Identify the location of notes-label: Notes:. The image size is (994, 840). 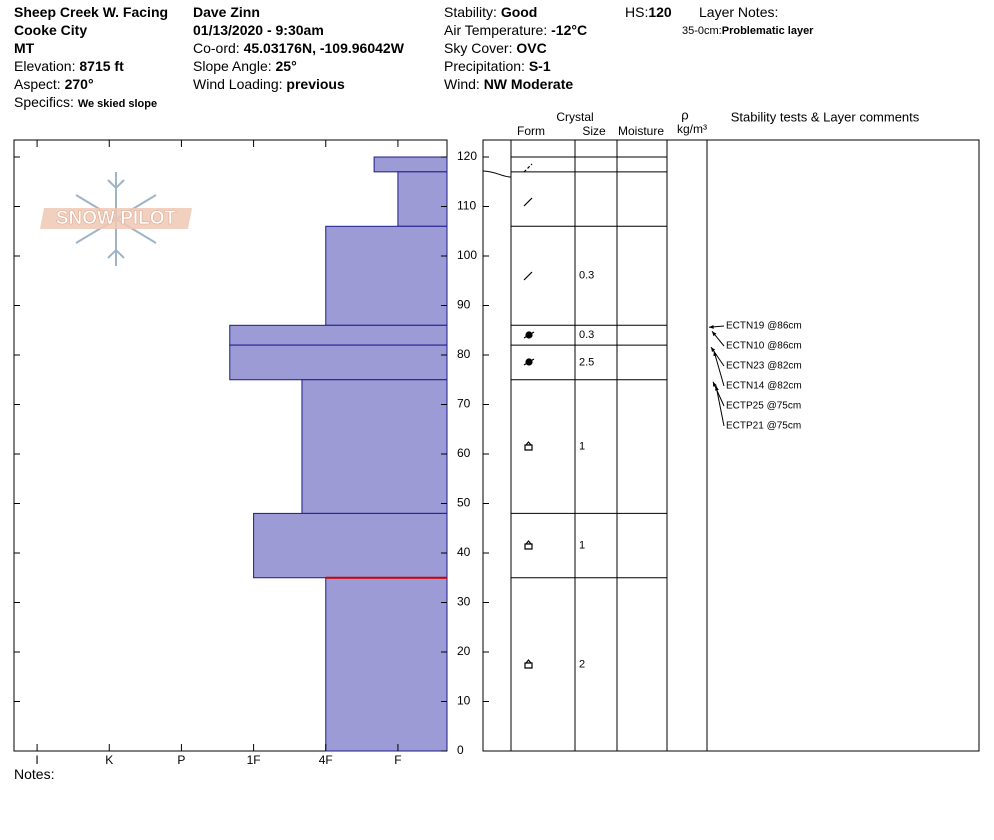
(34, 774).